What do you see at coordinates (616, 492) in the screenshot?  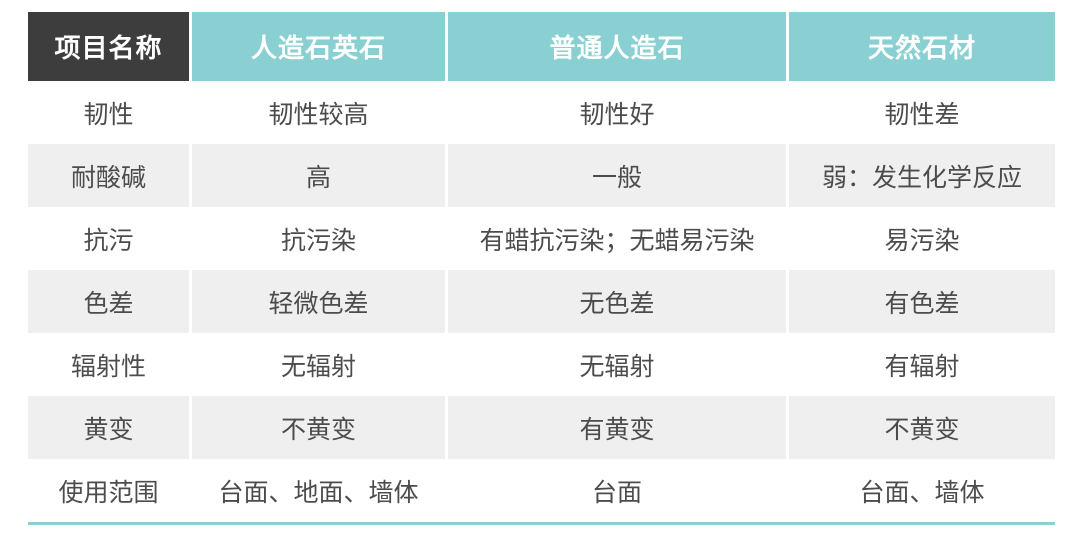 I see `value-cell: 台面` at bounding box center [616, 492].